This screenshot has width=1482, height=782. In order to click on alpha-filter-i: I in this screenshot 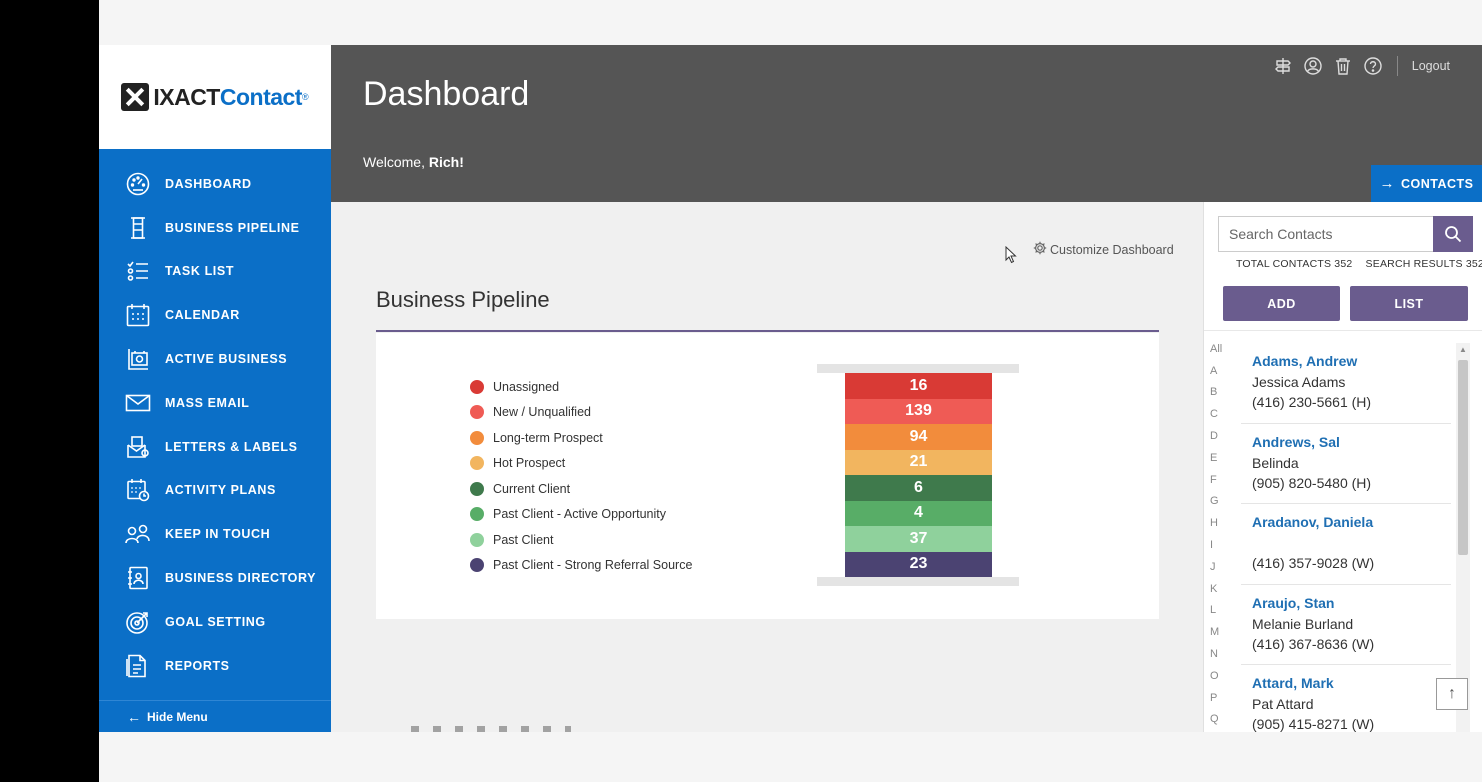, I will do `click(1212, 545)`.